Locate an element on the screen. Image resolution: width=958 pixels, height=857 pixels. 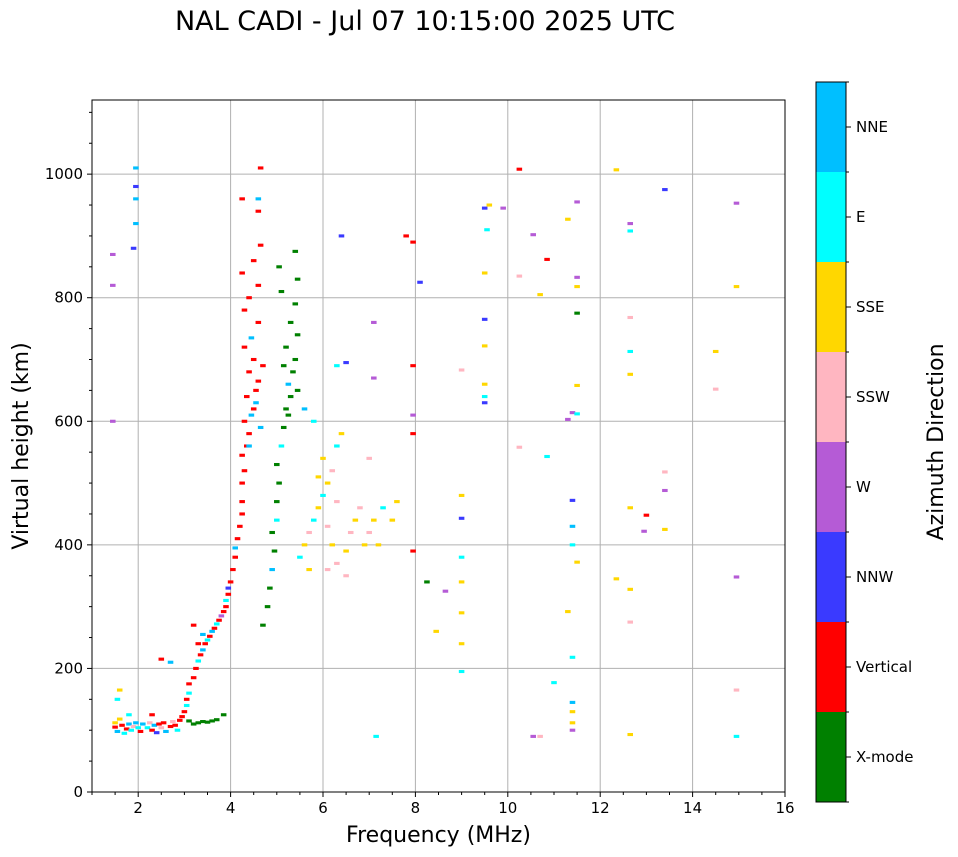
colorbar-segment-nnw is located at coordinates (831, 577).